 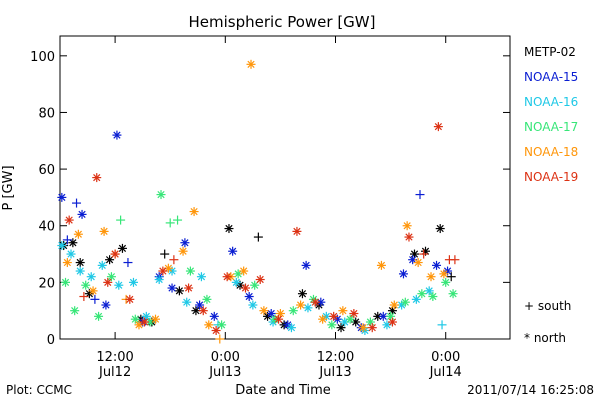 I want to click on x-axis-label: Date and Time, so click(x=283, y=390).